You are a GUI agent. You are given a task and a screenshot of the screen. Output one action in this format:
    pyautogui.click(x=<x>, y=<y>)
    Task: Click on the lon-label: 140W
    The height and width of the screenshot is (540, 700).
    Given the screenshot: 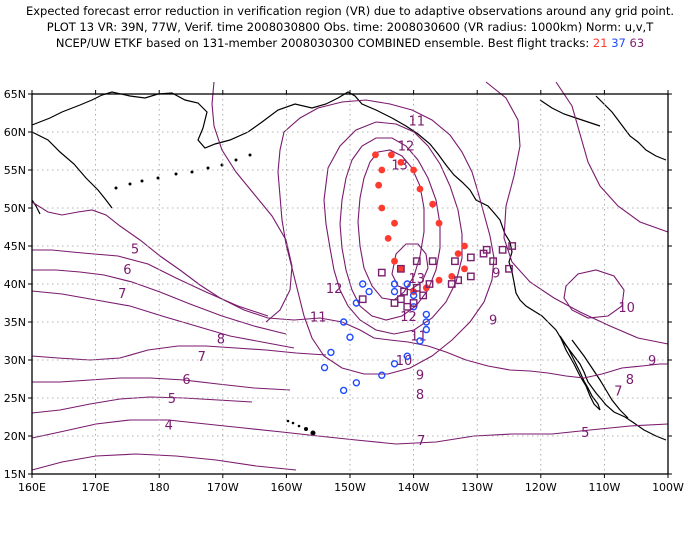 What is the action you would take?
    pyautogui.click(x=414, y=487)
    